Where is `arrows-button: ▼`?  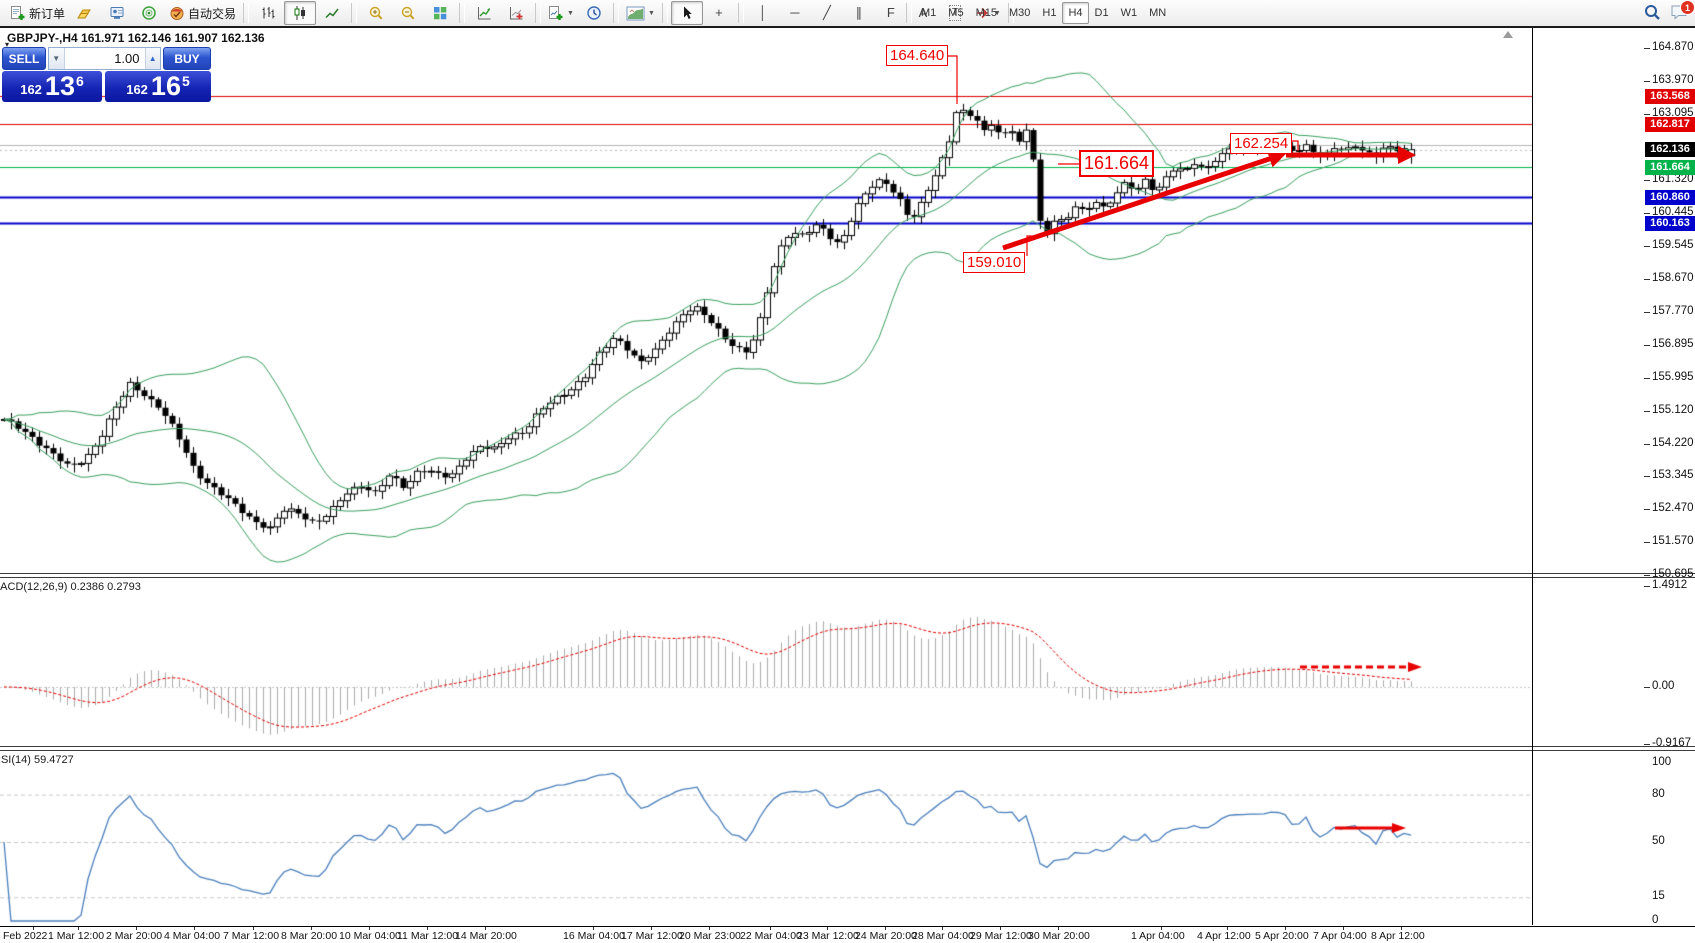 arrows-button: ▼ is located at coordinates (988, 13).